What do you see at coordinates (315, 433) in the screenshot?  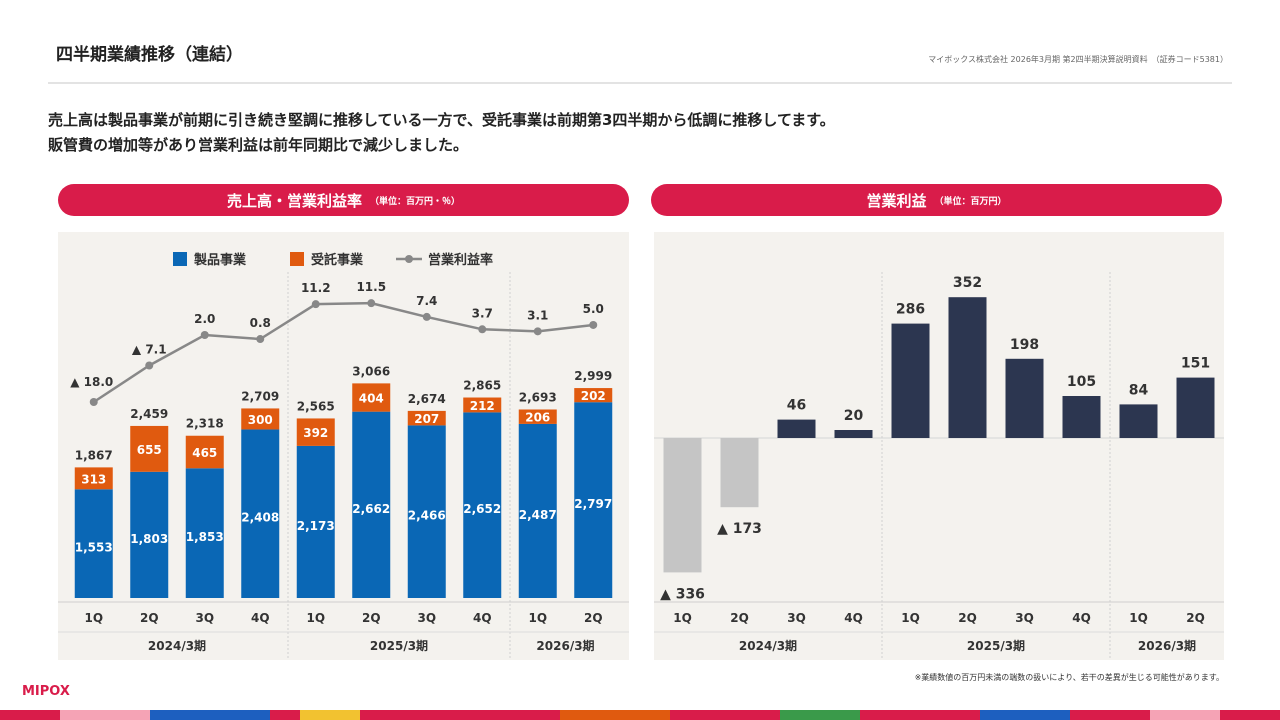 I see `contract-value-label: 392` at bounding box center [315, 433].